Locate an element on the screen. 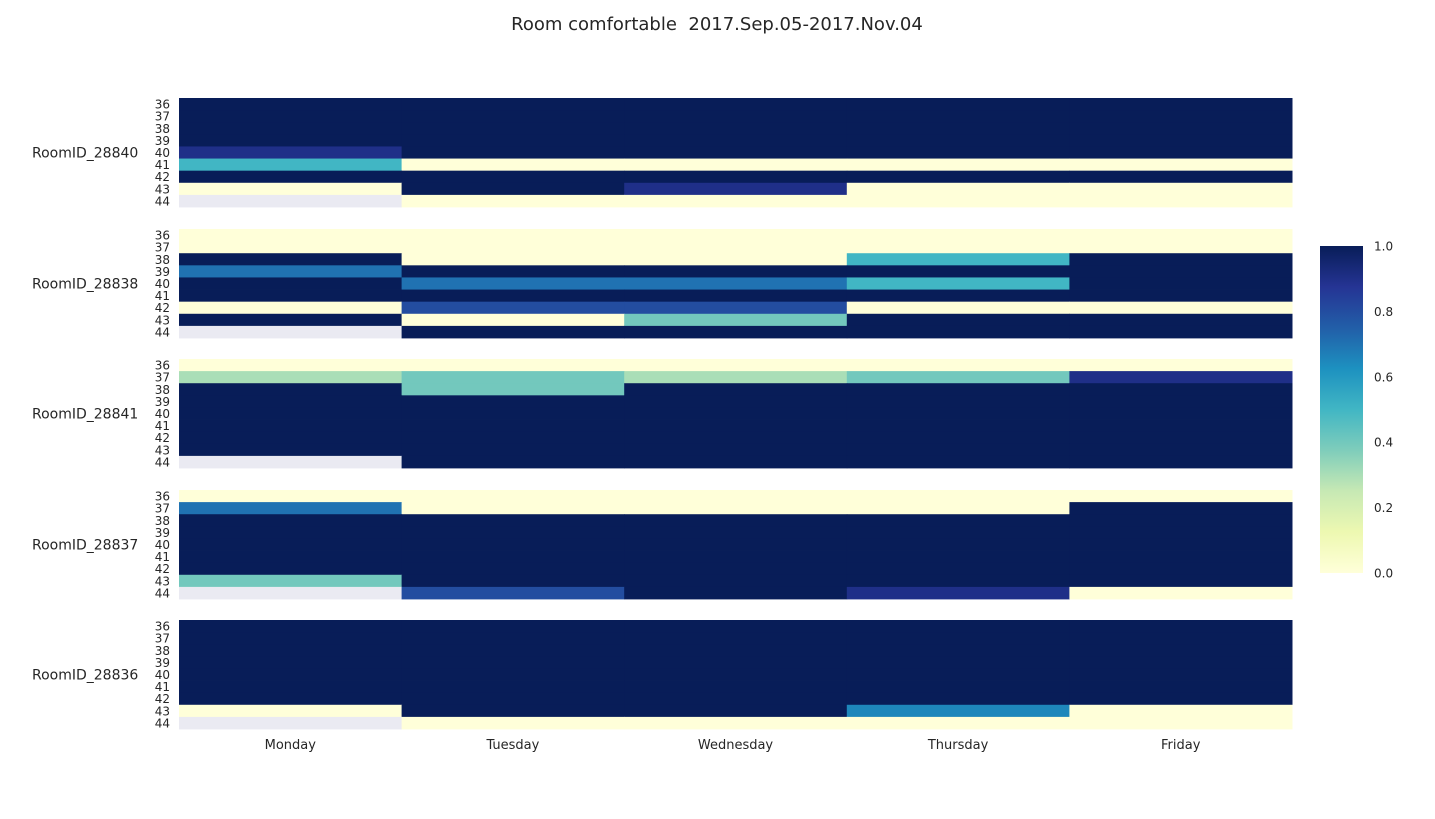 The height and width of the screenshot is (819, 1435). colorbar: 0.0 0.2 0.4 0.6 0.8 1.0 is located at coordinates (1356, 410).